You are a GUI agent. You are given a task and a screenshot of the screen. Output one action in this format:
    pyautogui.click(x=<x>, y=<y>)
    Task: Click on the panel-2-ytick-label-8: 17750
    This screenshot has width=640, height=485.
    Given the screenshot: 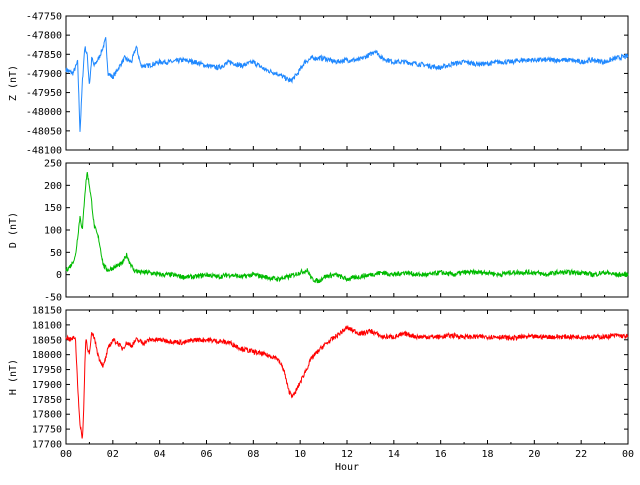 What is the action you would take?
    pyautogui.click(x=47, y=430)
    